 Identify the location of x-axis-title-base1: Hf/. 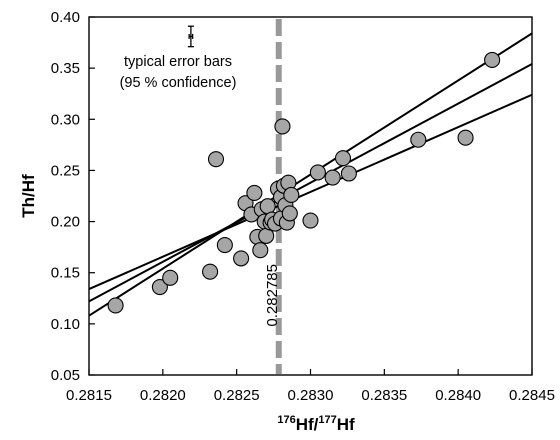
(307, 424).